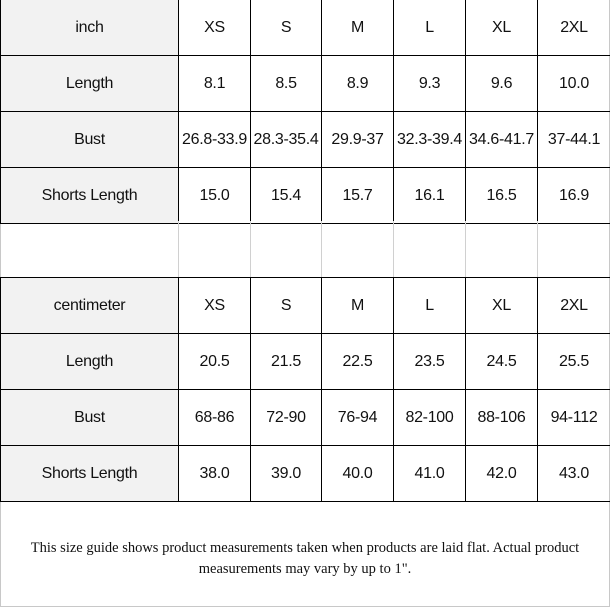 This screenshot has height=608, width=610. I want to click on table-row: Bust 68-86 72-90 76-94 82-100 88-106 94-112, so click(305, 417).